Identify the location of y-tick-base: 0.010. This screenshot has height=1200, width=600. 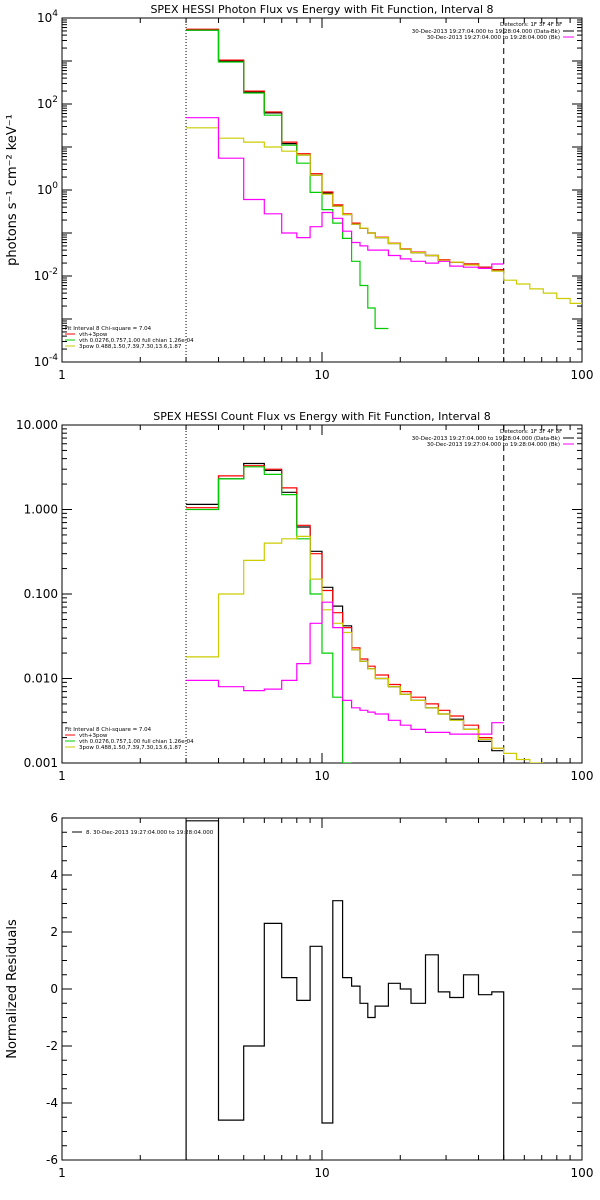
(41, 679).